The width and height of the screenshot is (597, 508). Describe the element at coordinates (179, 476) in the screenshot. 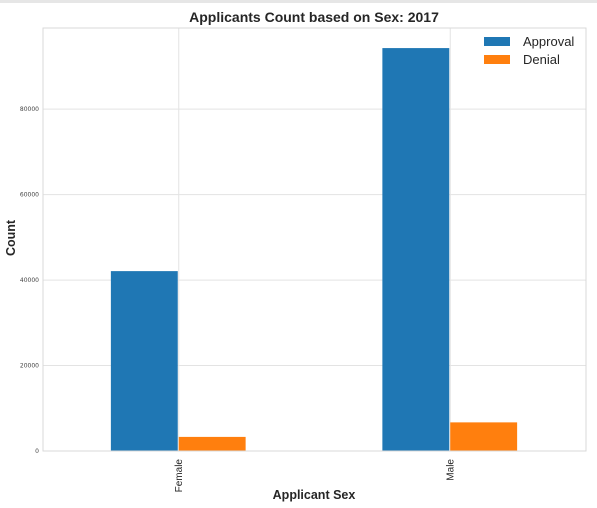

I see `x-tick-label-female: Female` at that location.